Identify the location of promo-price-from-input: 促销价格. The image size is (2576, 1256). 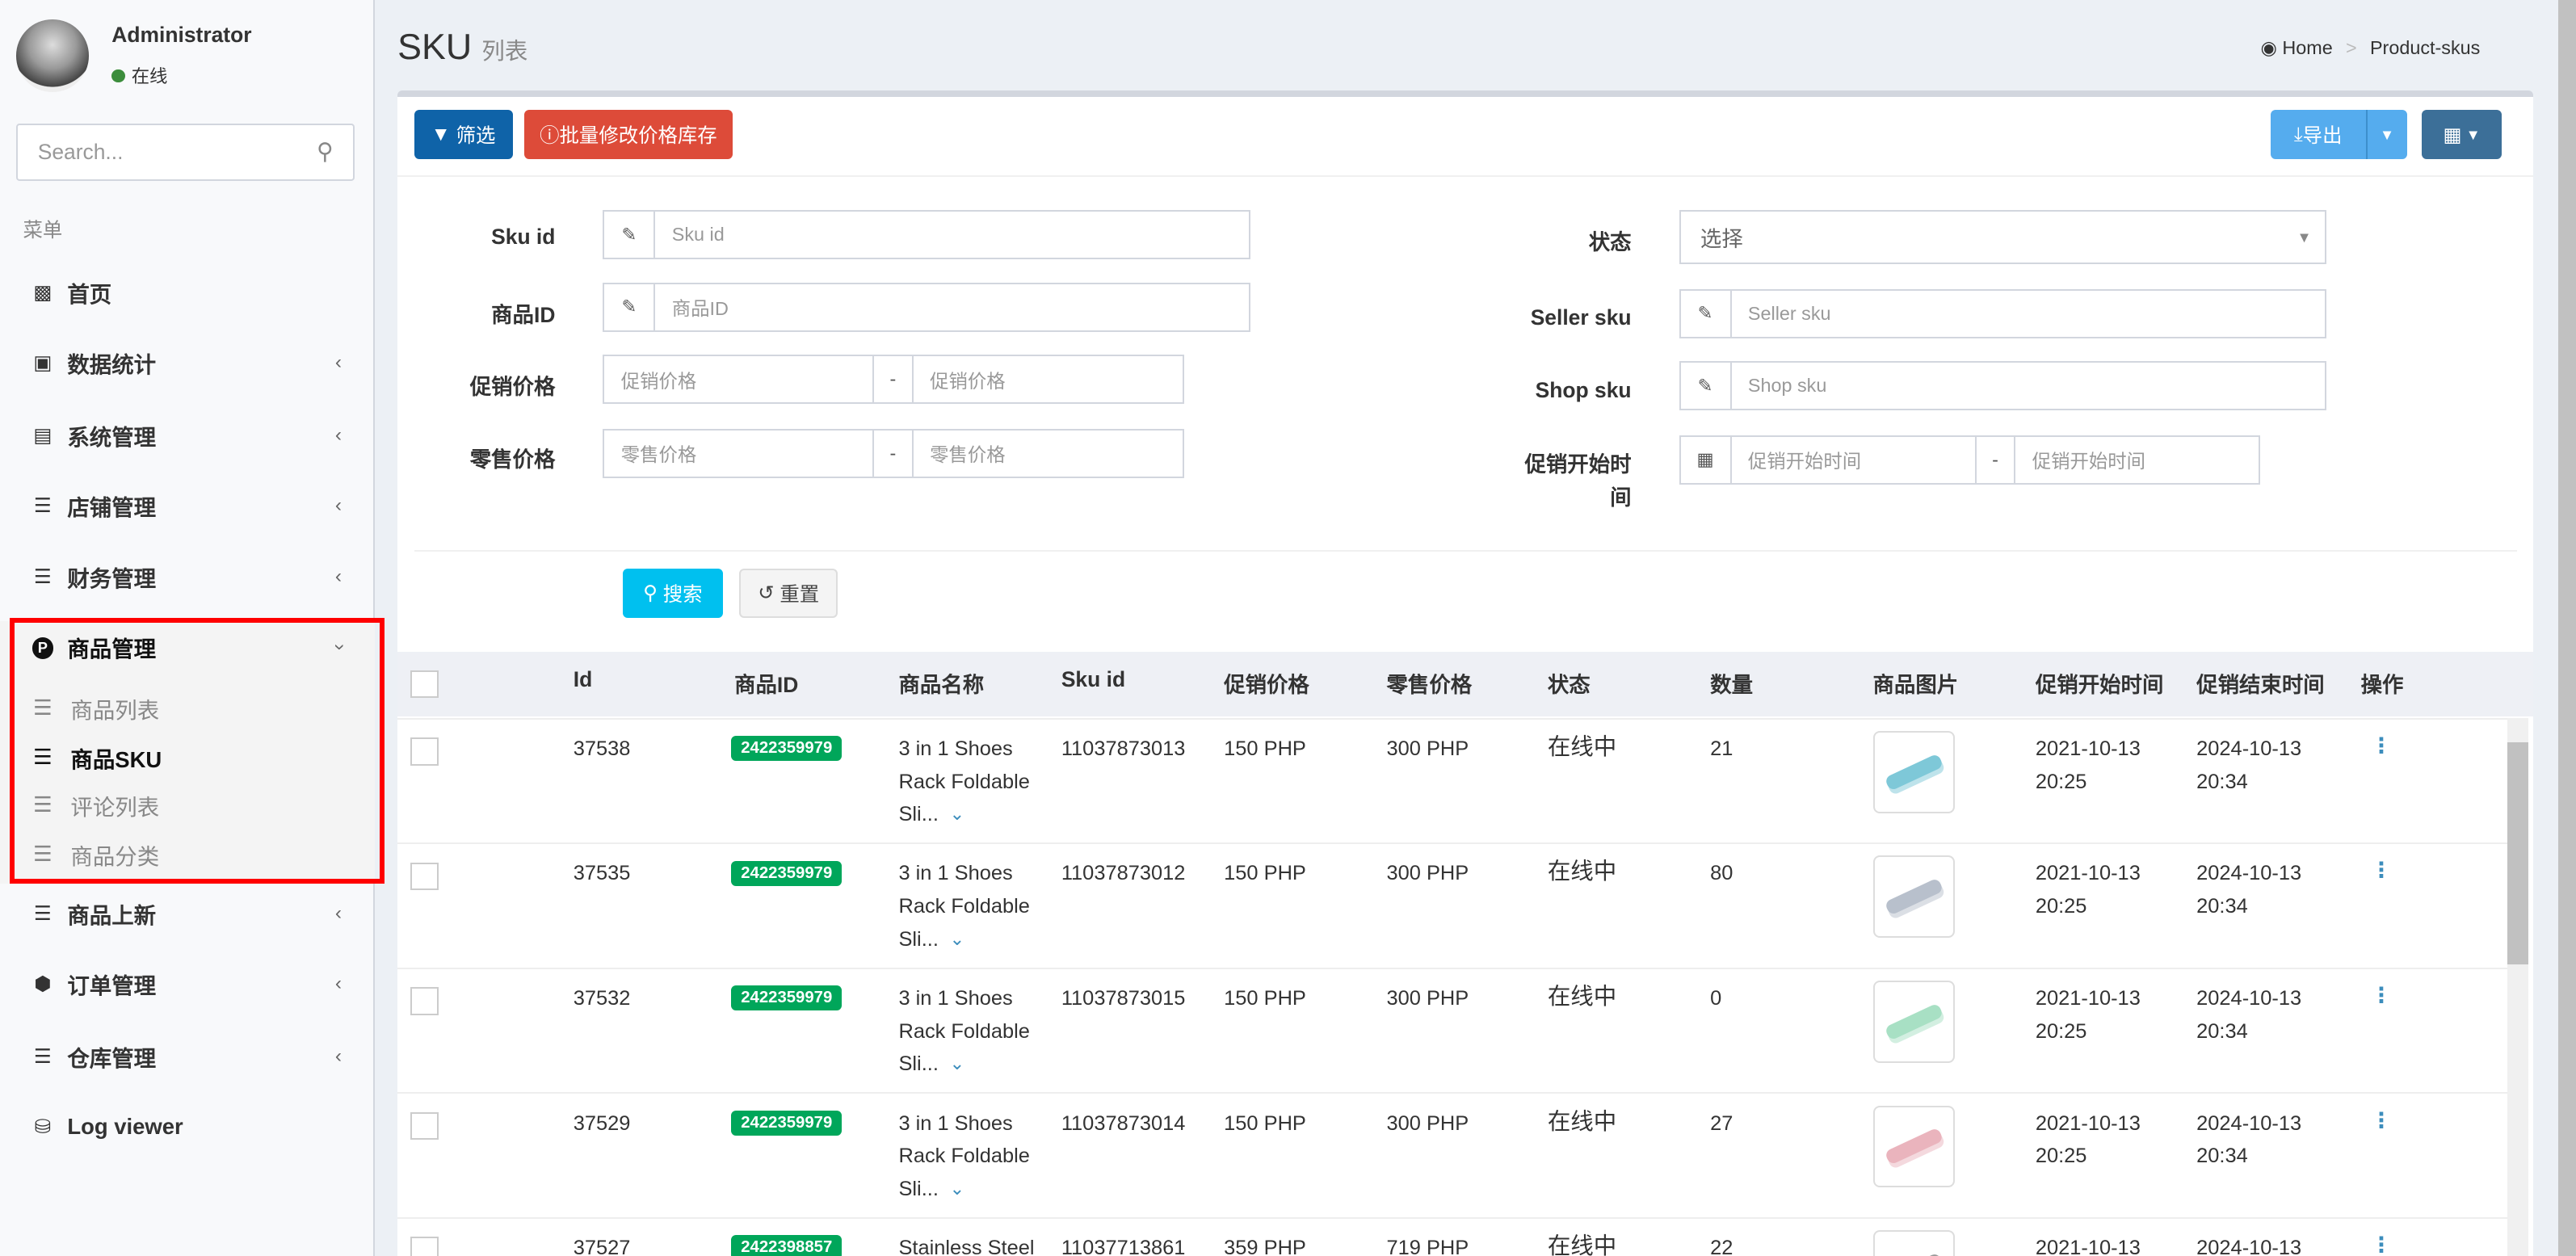
(738, 380).